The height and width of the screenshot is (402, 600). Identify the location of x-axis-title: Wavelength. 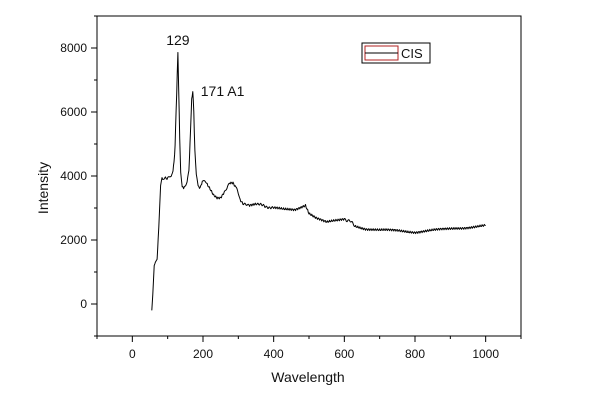
(307, 377).